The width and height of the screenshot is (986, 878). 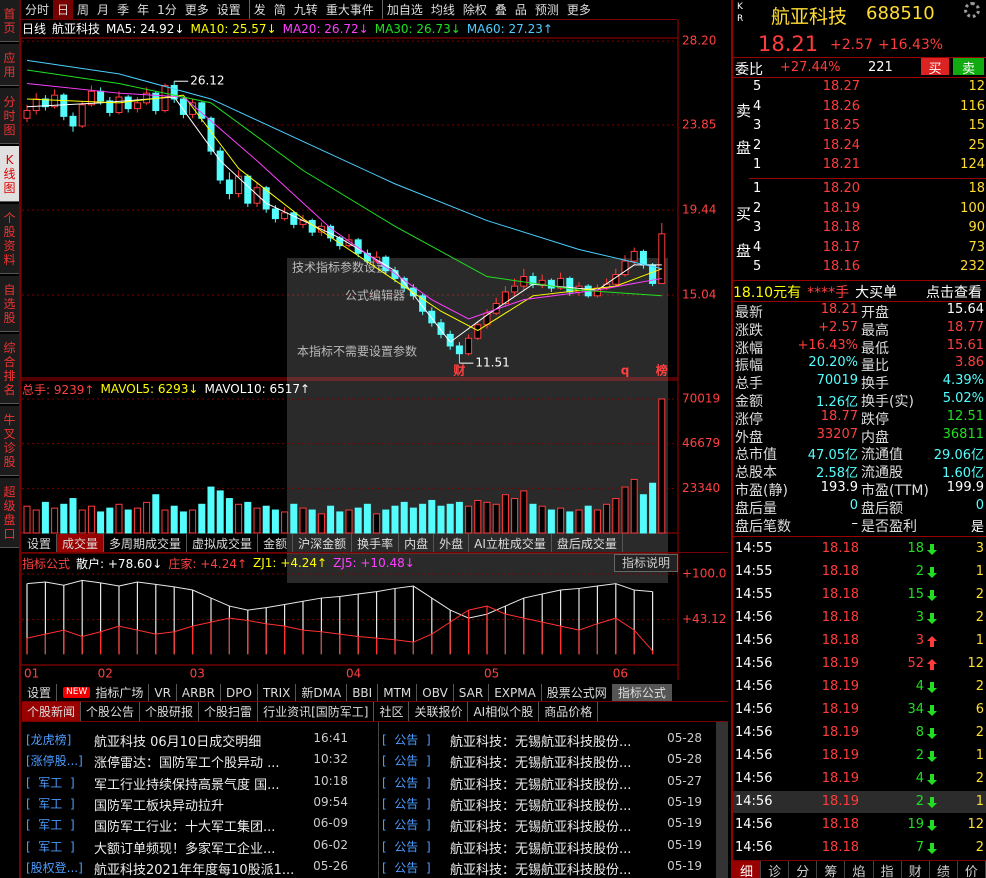 What do you see at coordinates (170, 711) in the screenshot?
I see `news-tab: 个股研报` at bounding box center [170, 711].